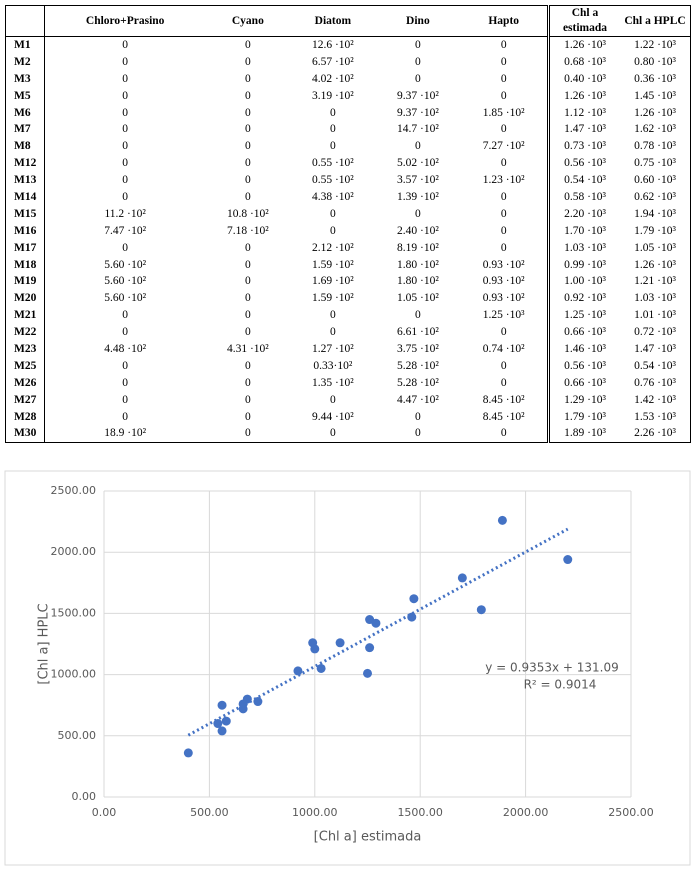  What do you see at coordinates (247, 213) in the screenshot?
I see `table-cell: 10.8 ·10²` at bounding box center [247, 213].